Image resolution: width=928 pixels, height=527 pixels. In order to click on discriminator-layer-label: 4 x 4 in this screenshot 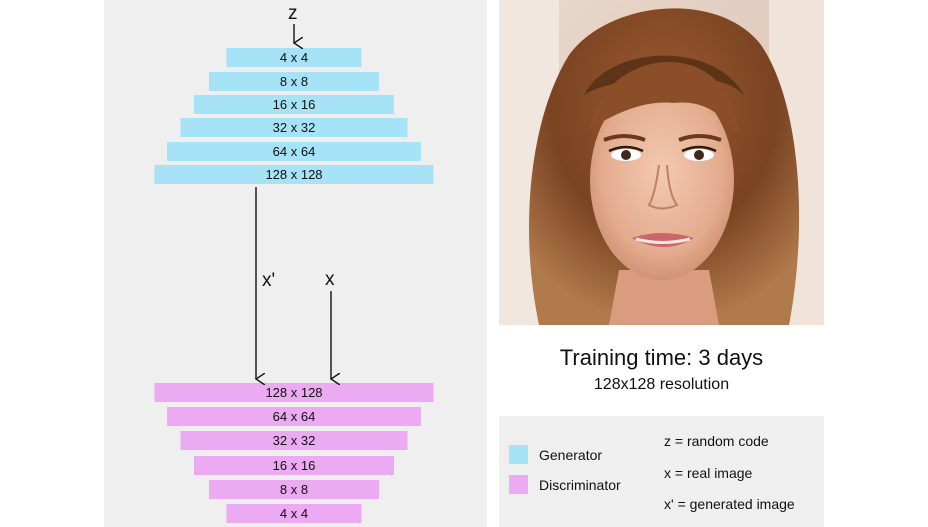, I will do `click(294, 513)`.